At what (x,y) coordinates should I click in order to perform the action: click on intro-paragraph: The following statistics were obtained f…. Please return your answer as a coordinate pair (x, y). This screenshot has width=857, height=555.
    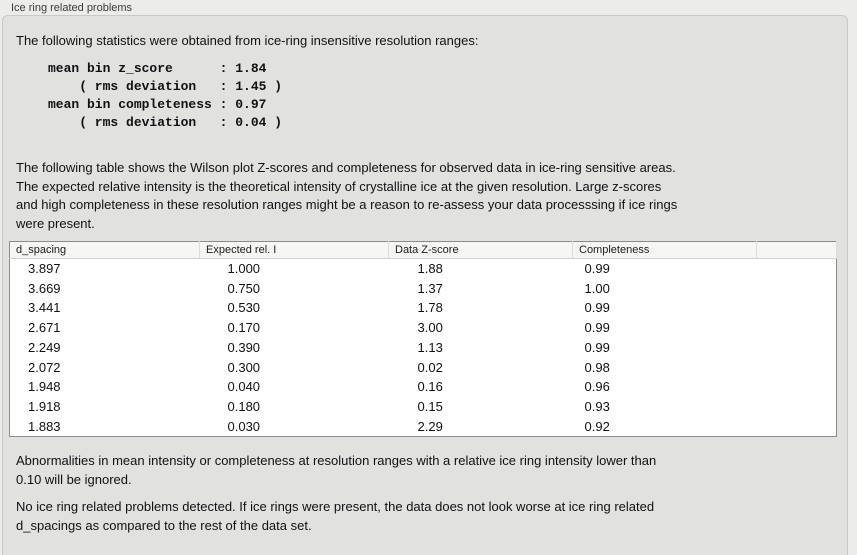
    Looking at the image, I should click on (247, 40).